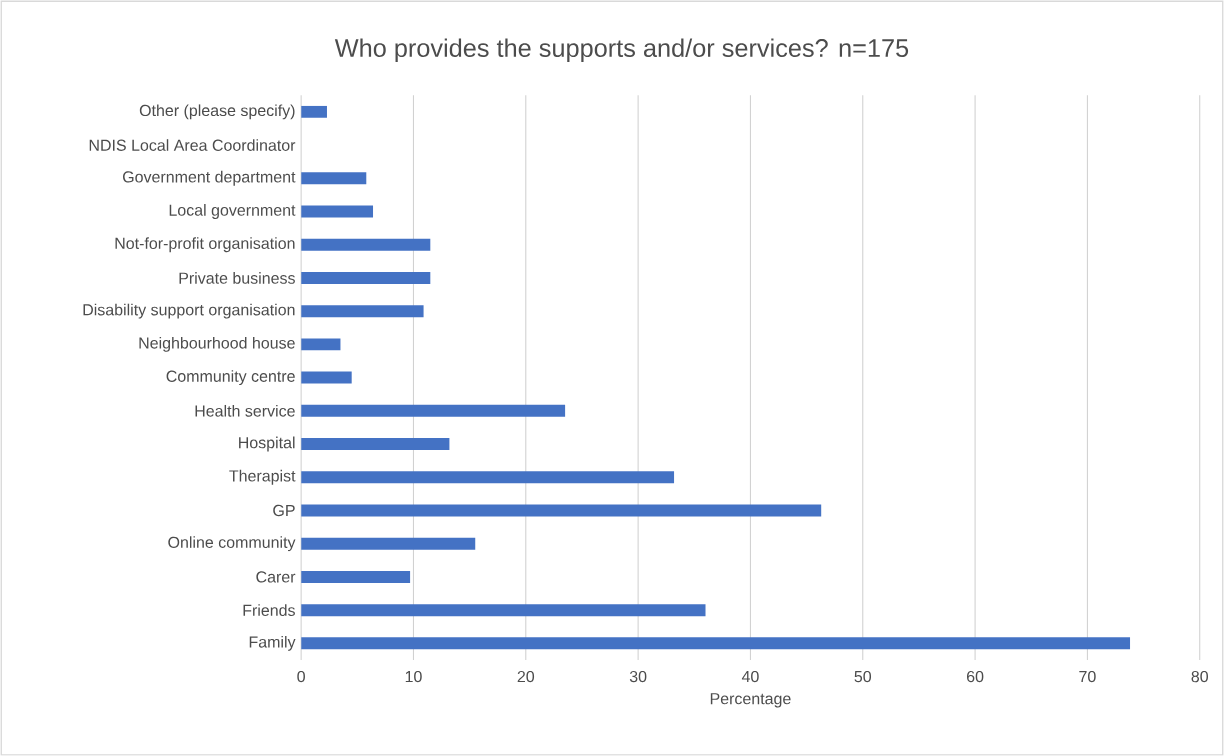  What do you see at coordinates (192, 145) in the screenshot?
I see `y-tick-label: NDIS Local Area Coordinator` at bounding box center [192, 145].